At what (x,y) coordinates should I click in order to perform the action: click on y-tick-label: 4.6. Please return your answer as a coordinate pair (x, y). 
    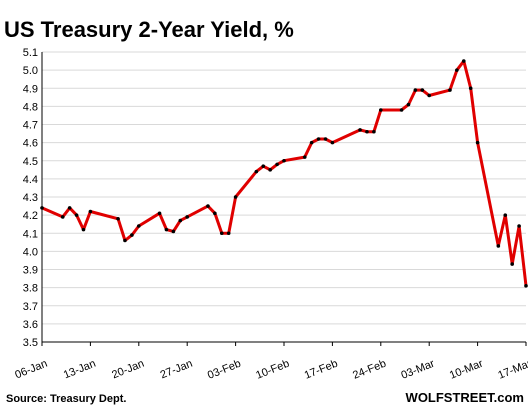
    Looking at the image, I should click on (30, 144).